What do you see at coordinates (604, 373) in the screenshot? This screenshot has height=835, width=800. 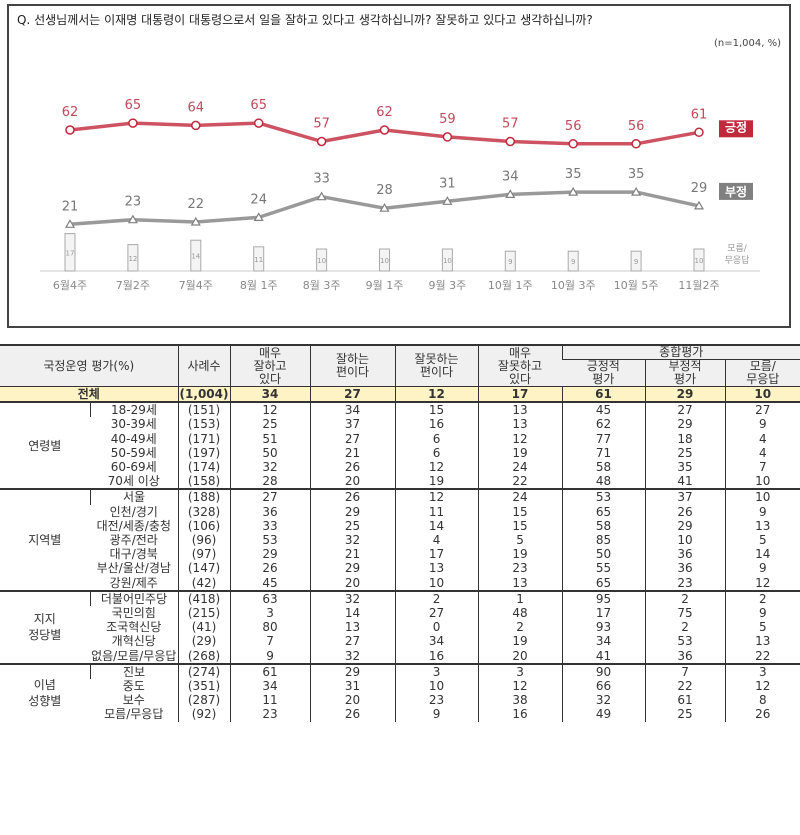 I see `header-col: 긍정적 평가` at bounding box center [604, 373].